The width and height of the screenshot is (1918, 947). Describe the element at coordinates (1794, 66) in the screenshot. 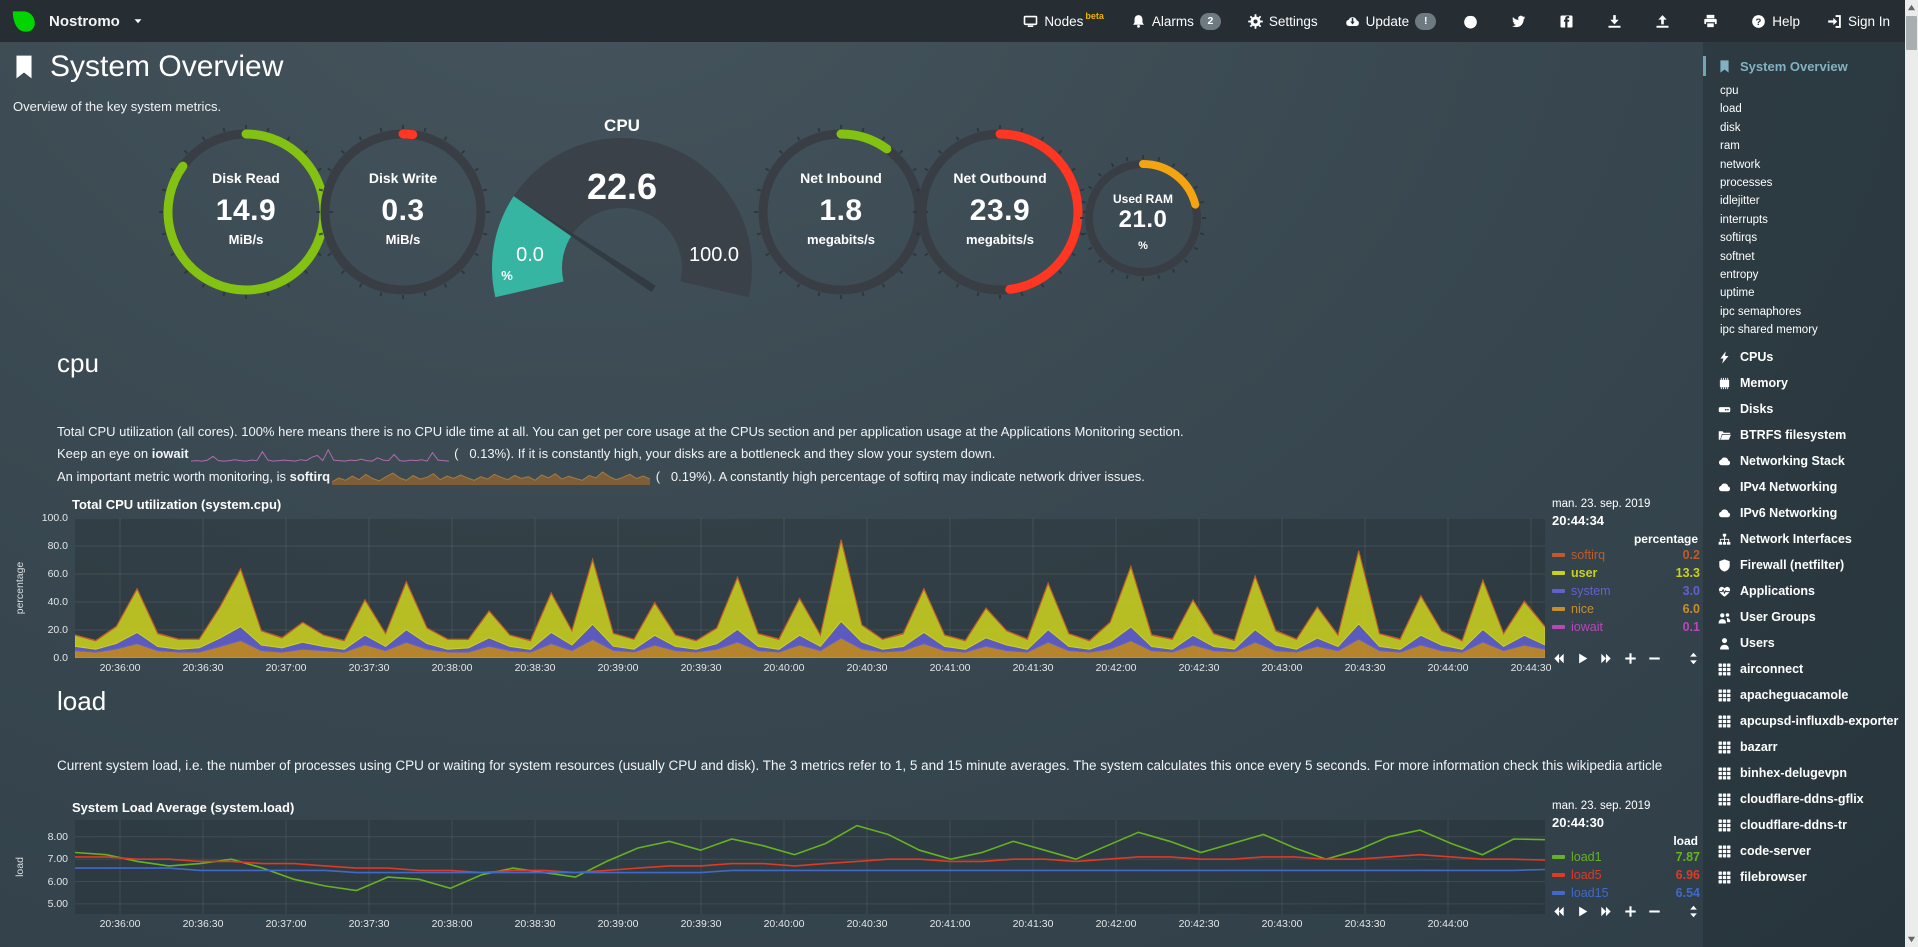

I see `sidebar-active-label: System Overview` at that location.